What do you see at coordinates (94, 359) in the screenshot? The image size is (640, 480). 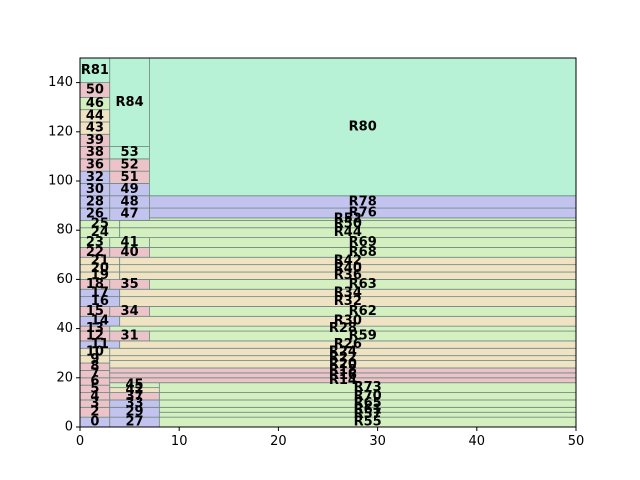 I see `treemap-label-9: 9` at bounding box center [94, 359].